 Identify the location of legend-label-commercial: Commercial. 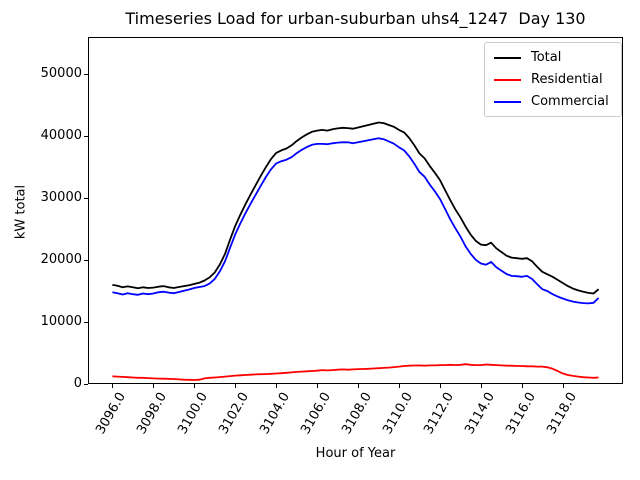
(570, 101).